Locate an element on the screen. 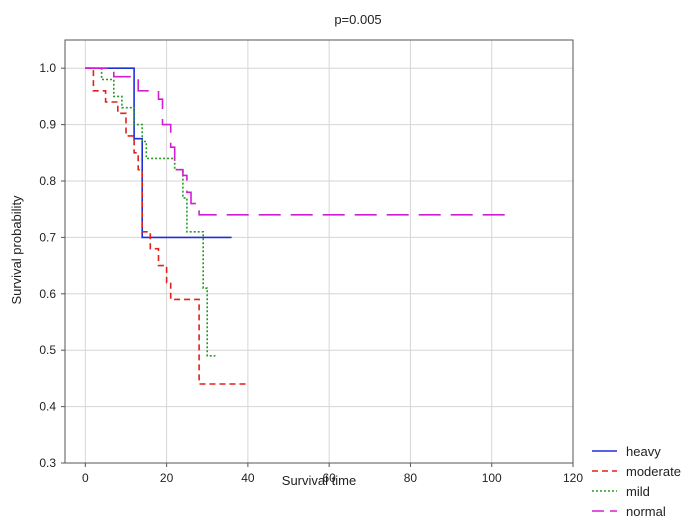 The width and height of the screenshot is (700, 526). x-tick-label: 120 is located at coordinates (573, 478).